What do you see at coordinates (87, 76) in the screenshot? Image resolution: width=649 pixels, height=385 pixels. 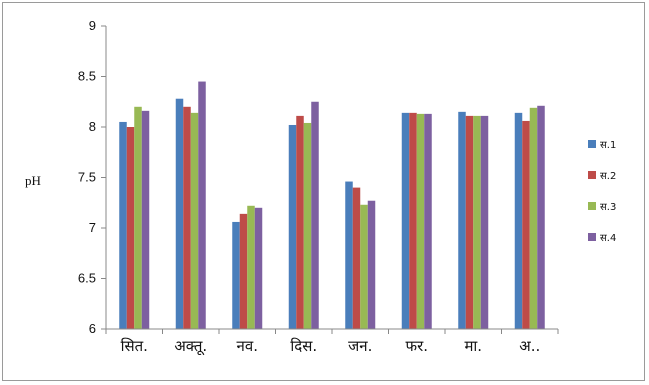 I see `y-tick-label: 8.5` at bounding box center [87, 76].